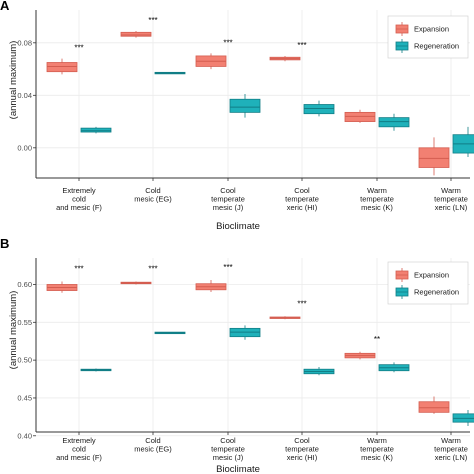 Image resolution: width=474 pixels, height=474 pixels. I want to click on x-tick-label-line: cold, so click(79, 199).